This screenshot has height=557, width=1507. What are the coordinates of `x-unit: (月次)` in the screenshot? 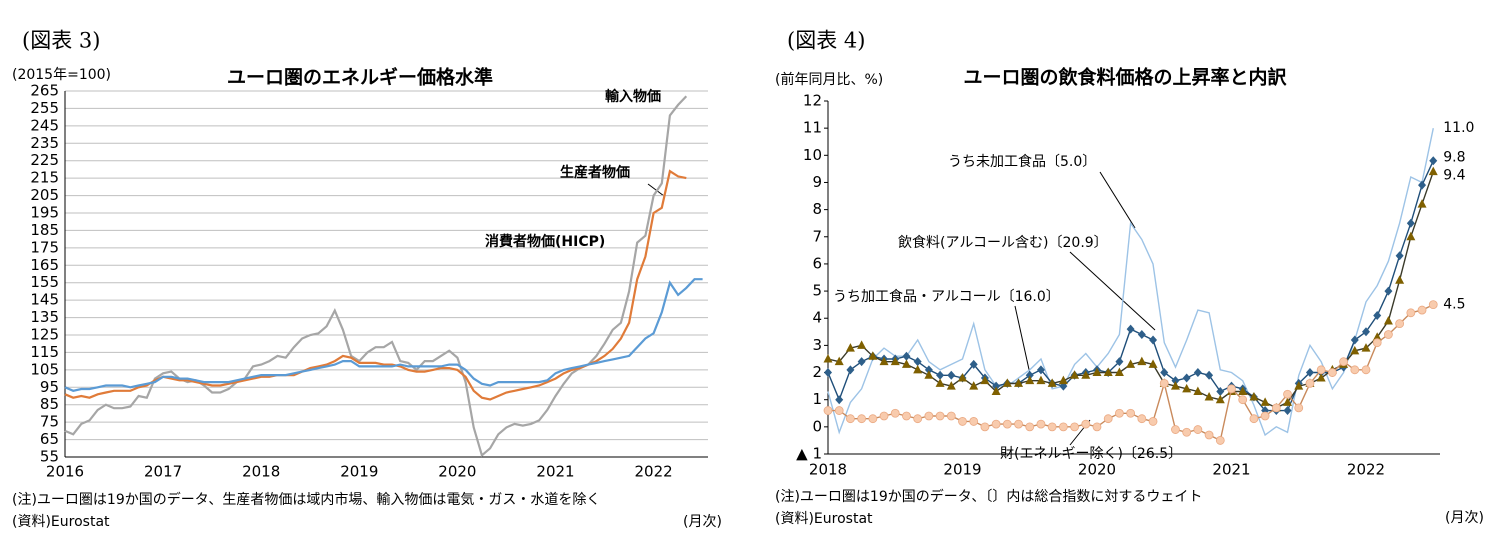 It's located at (1464, 518).